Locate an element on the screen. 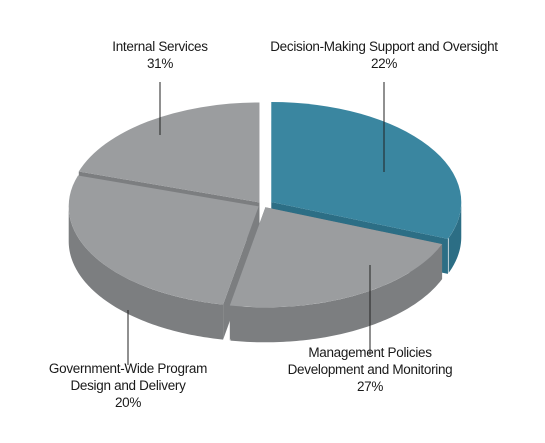 The height and width of the screenshot is (443, 545). slice-name-2-0: Management Policies is located at coordinates (370, 352).